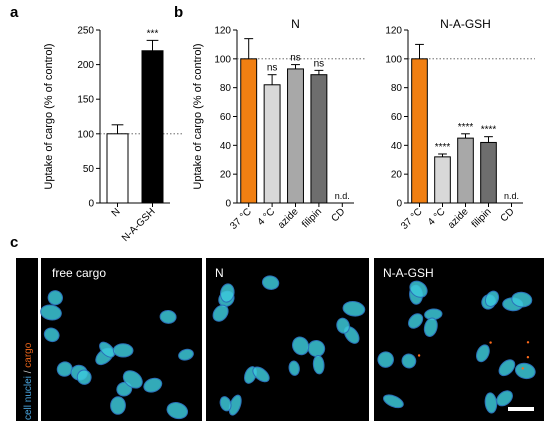  What do you see at coordinates (408, 273) in the screenshot?
I see `micrograph-label-n-a-gsh: N-A-GSH` at bounding box center [408, 273].